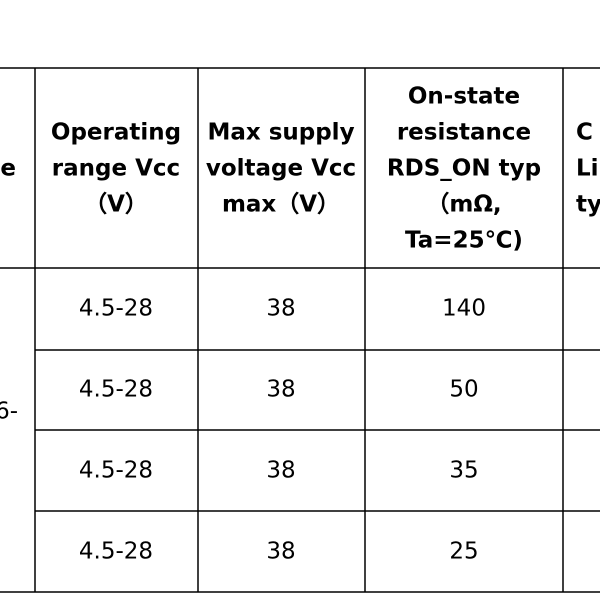  Describe the element at coordinates (588, 205) in the screenshot. I see `header-cell: ty` at that location.